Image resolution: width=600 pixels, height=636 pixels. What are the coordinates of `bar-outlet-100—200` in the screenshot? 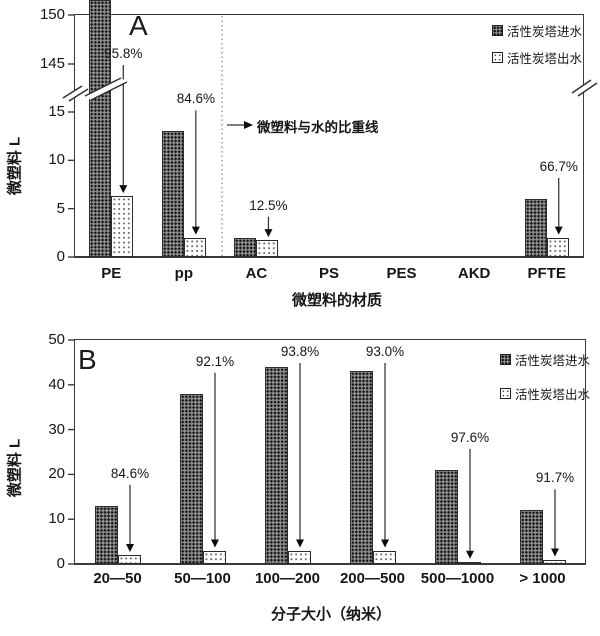 It's located at (299, 557).